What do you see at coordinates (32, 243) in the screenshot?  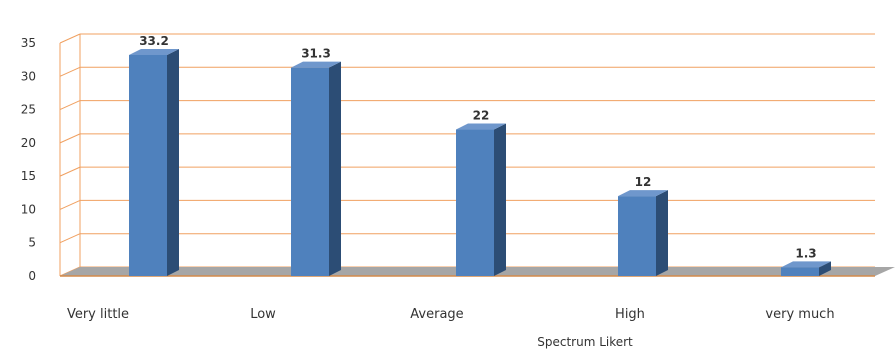 I see `y-tick-label: 5` at bounding box center [32, 243].